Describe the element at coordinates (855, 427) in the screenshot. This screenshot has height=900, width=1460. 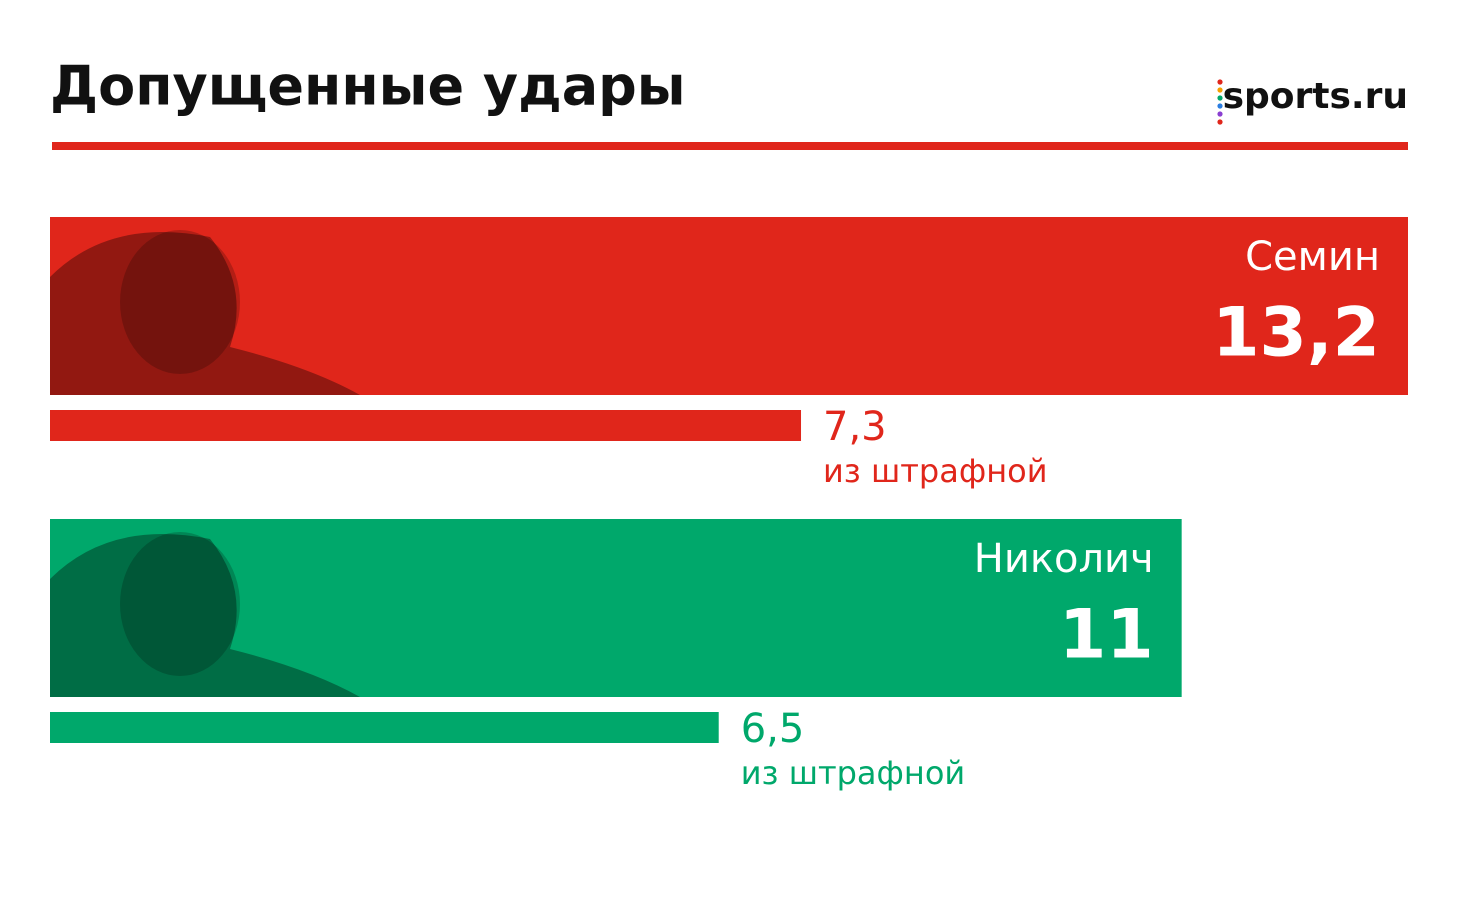
I see `sub-value-label: 7,3` at that location.